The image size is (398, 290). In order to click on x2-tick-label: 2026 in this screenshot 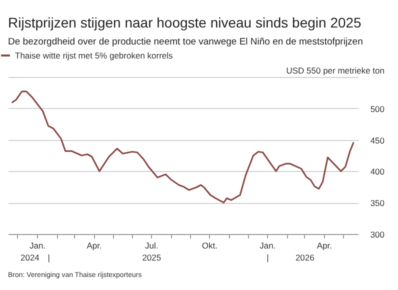, I will do `click(305, 257)`.